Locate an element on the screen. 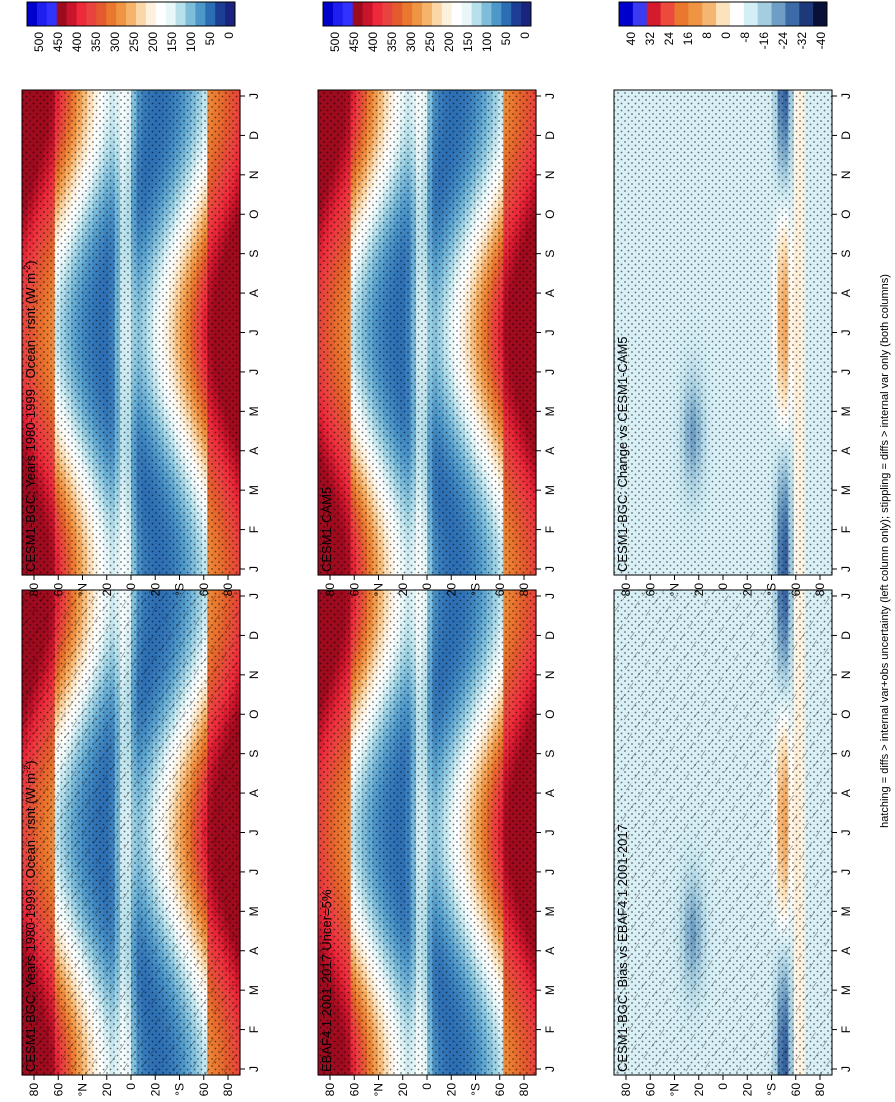 This screenshot has height=1102, width=895. lat-tick-label: °N is located at coordinates (83, 1089).